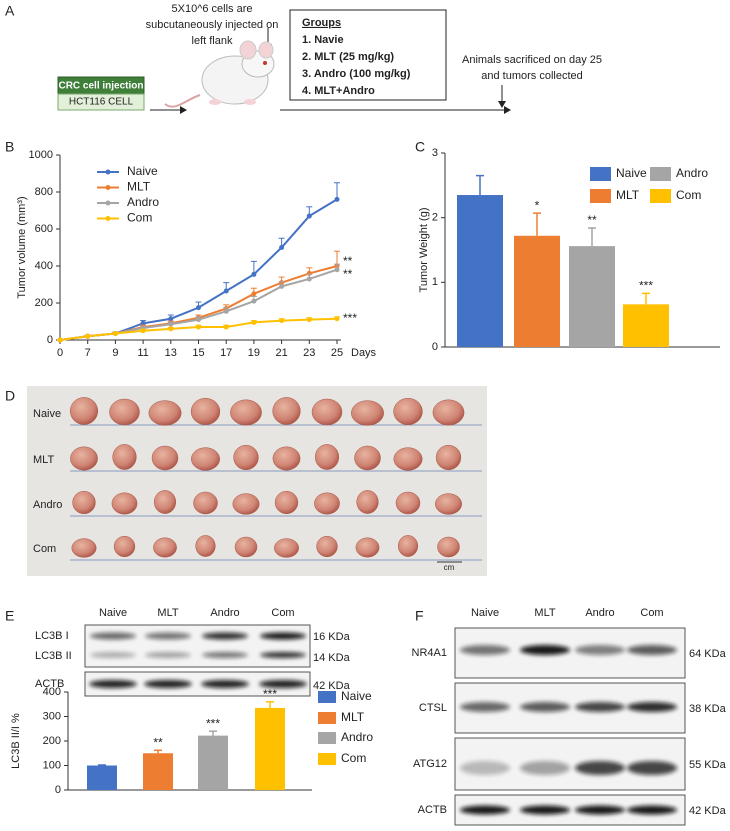 Image resolution: width=730 pixels, height=831 pixels. Describe the element at coordinates (337, 353) in the screenshot. I see `x-tick-label: 25` at that location.